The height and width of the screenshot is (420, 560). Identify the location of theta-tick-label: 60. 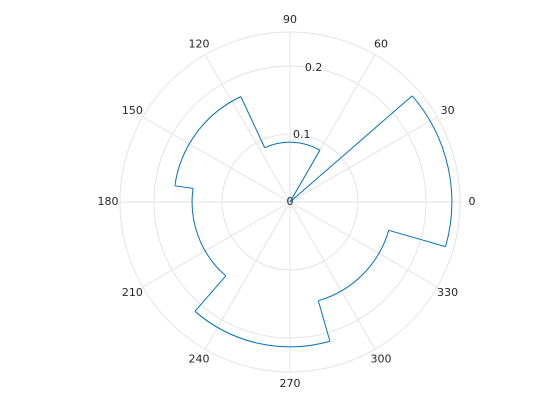
(381, 43).